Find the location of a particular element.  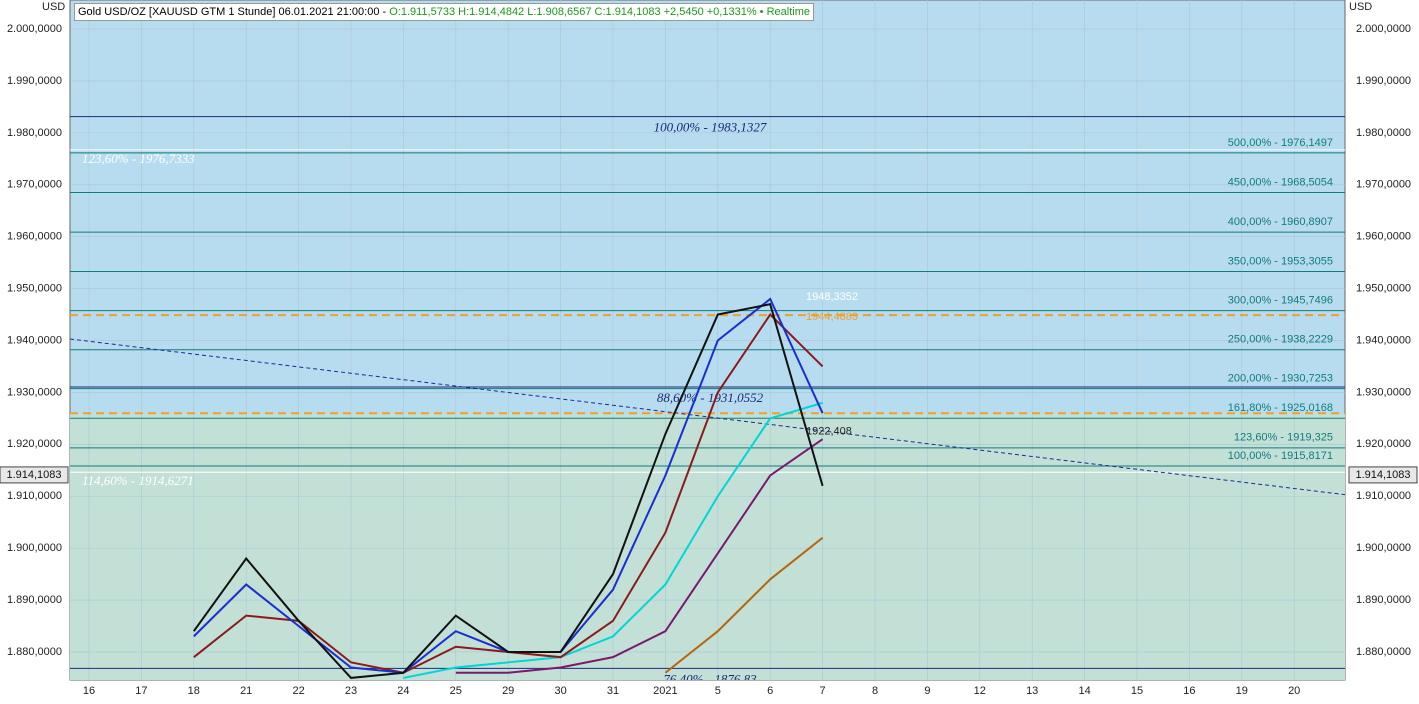

y-tick-label: 1.890,0000 is located at coordinates (34, 600).